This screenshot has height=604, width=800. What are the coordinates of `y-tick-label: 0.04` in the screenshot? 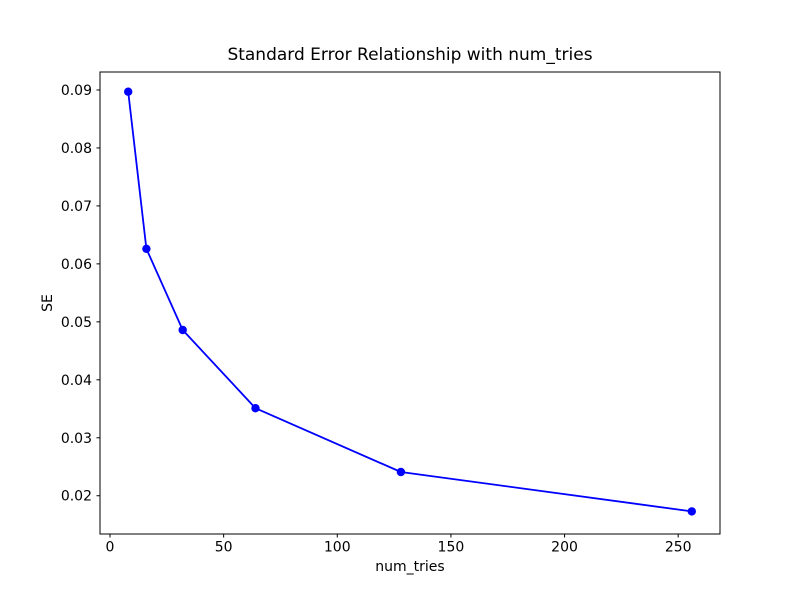 It's located at (76, 381).